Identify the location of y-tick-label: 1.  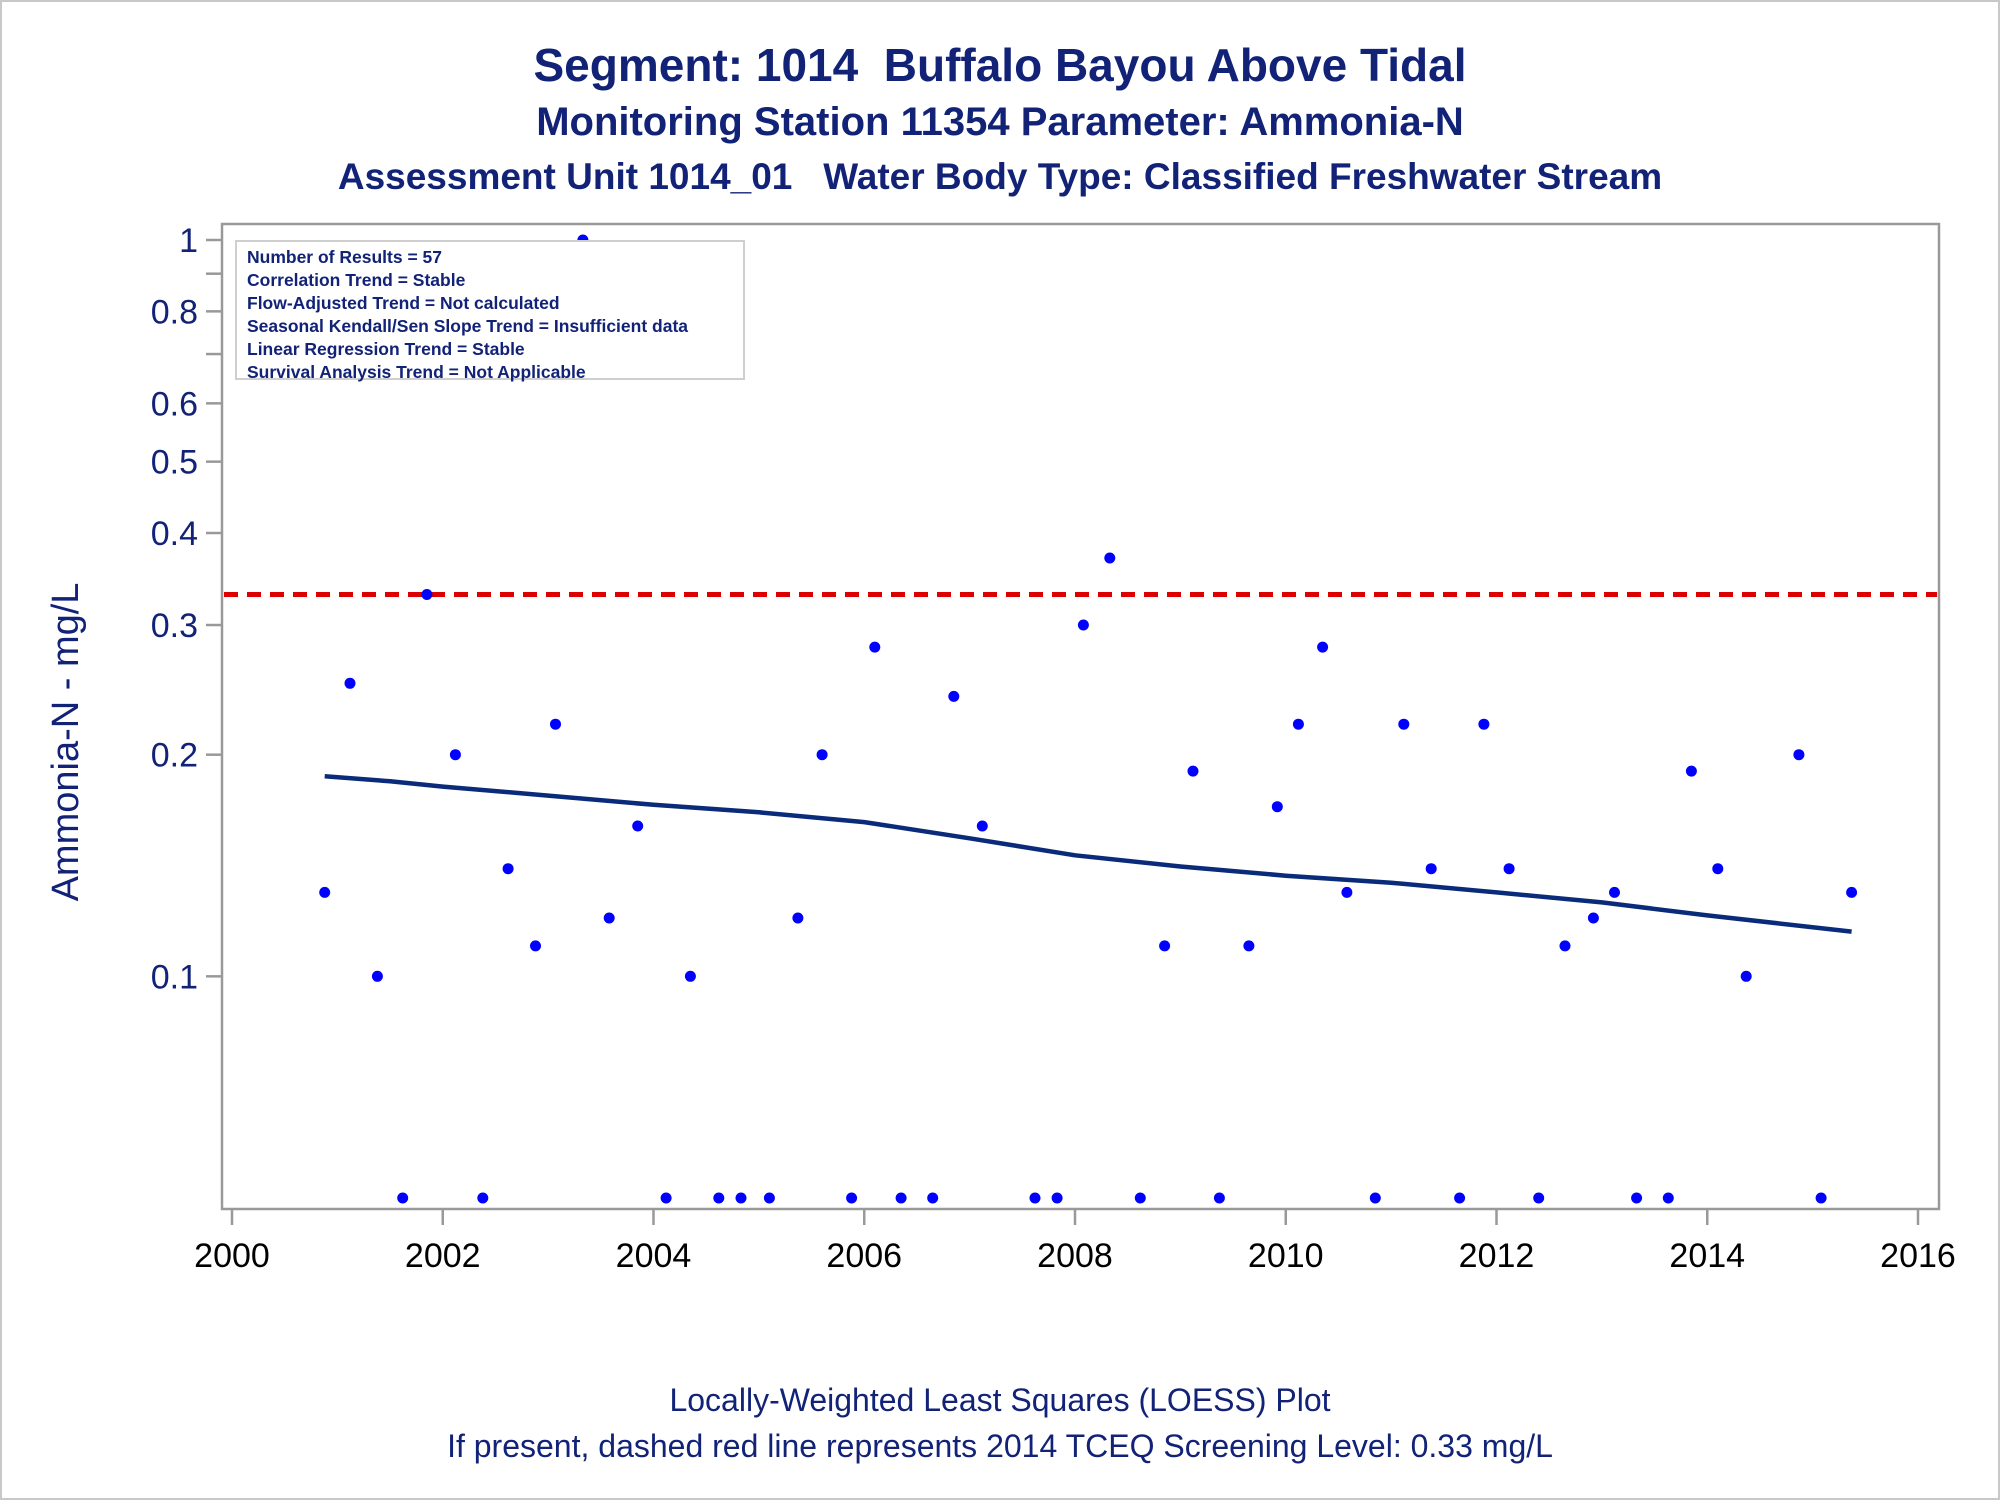
(188, 241).